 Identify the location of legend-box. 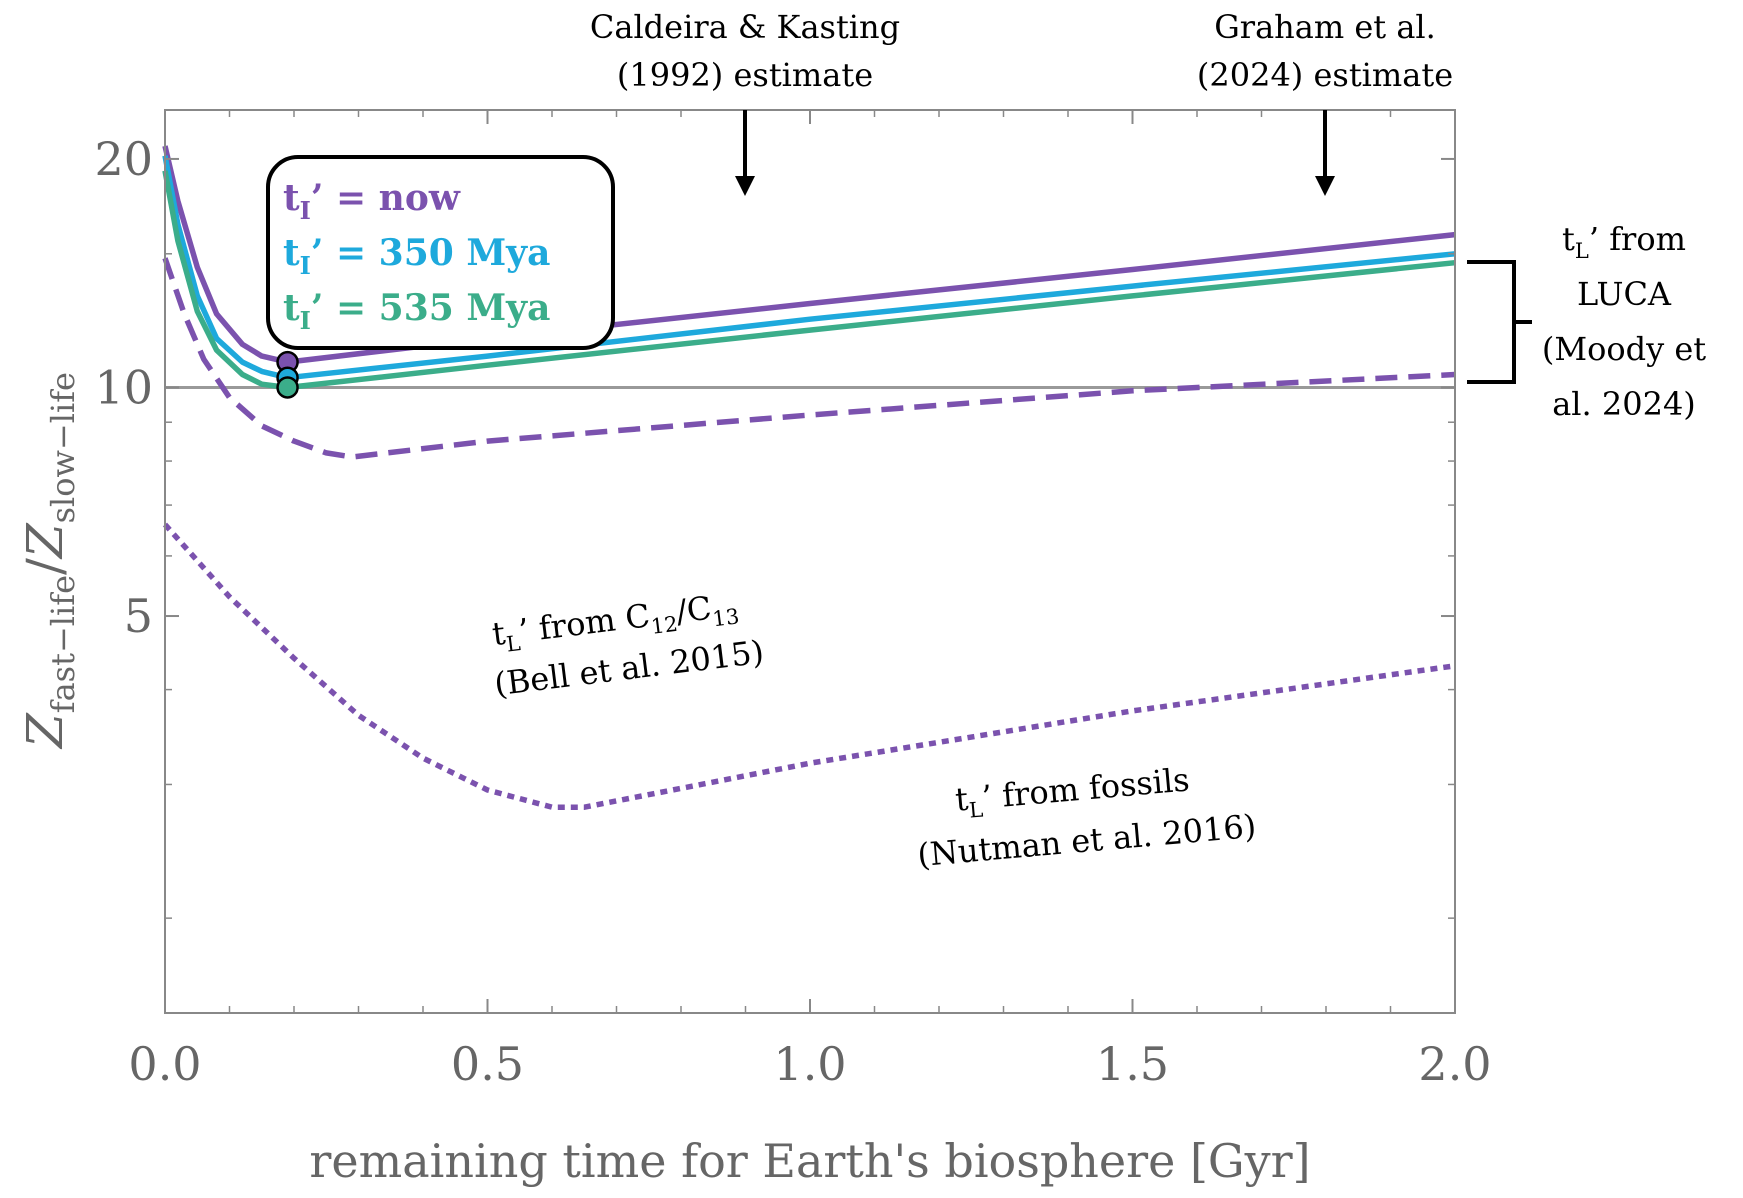
(440, 252).